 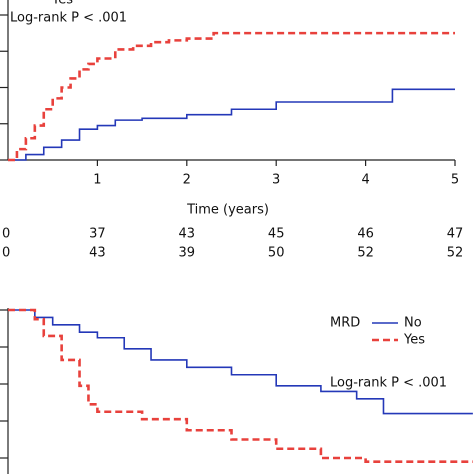 I want to click on at-risk-count: 47, so click(x=455, y=234).